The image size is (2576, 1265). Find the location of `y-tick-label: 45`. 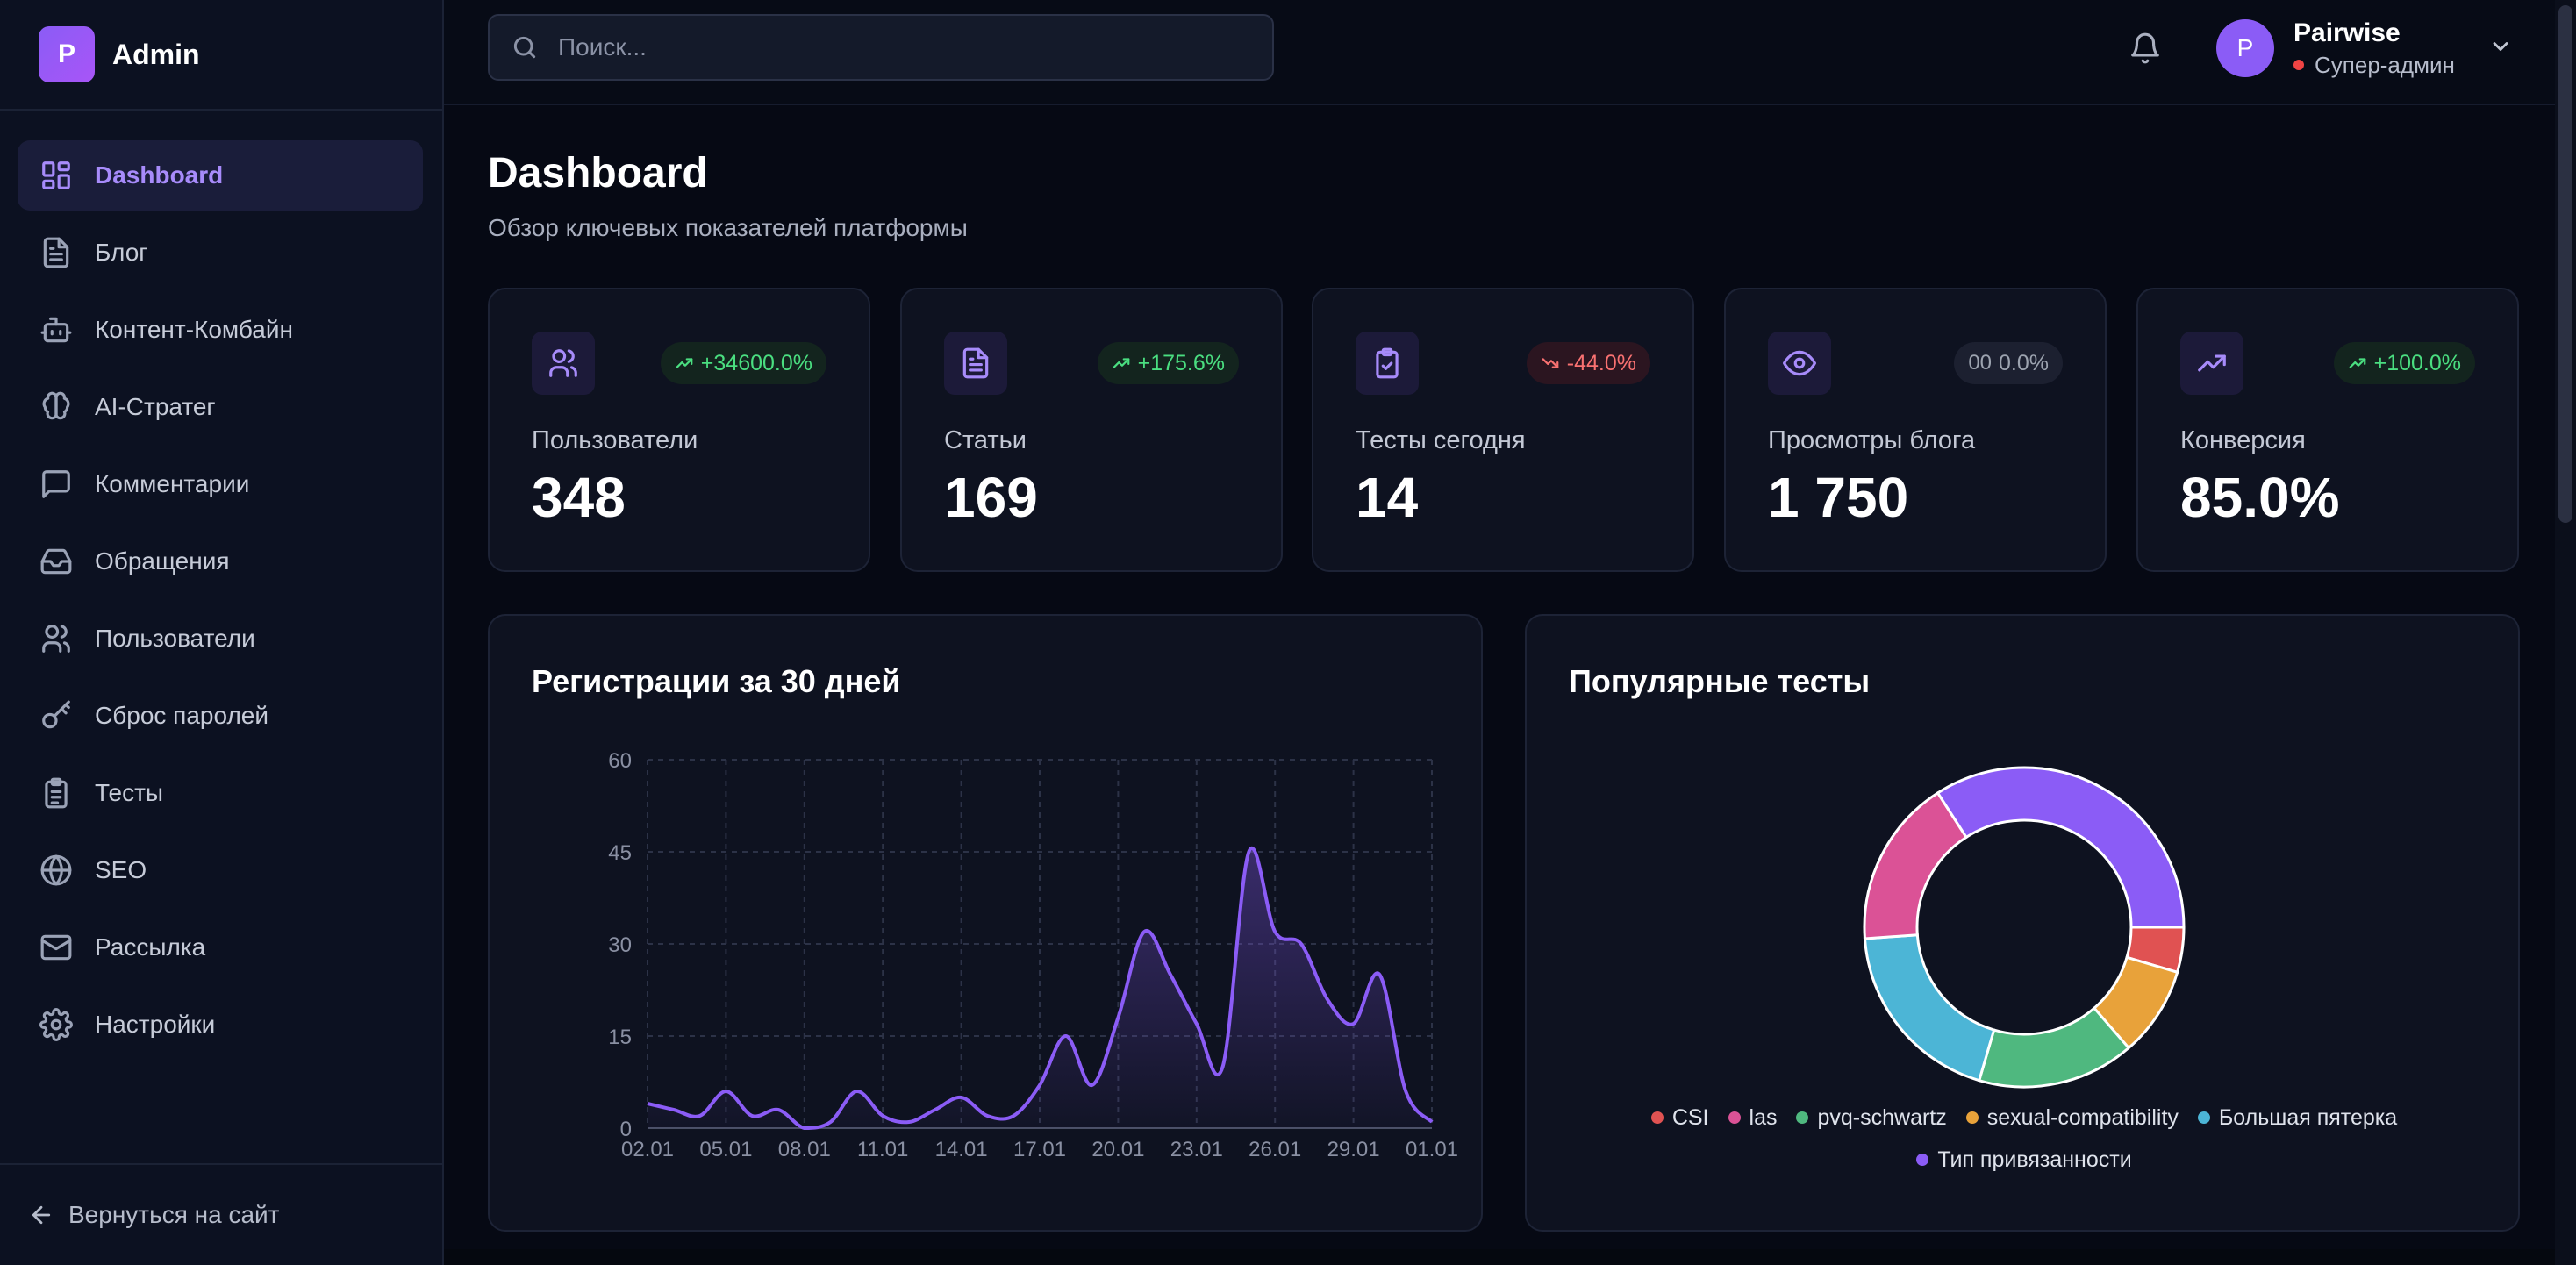

y-tick-label: 45 is located at coordinates (620, 853).